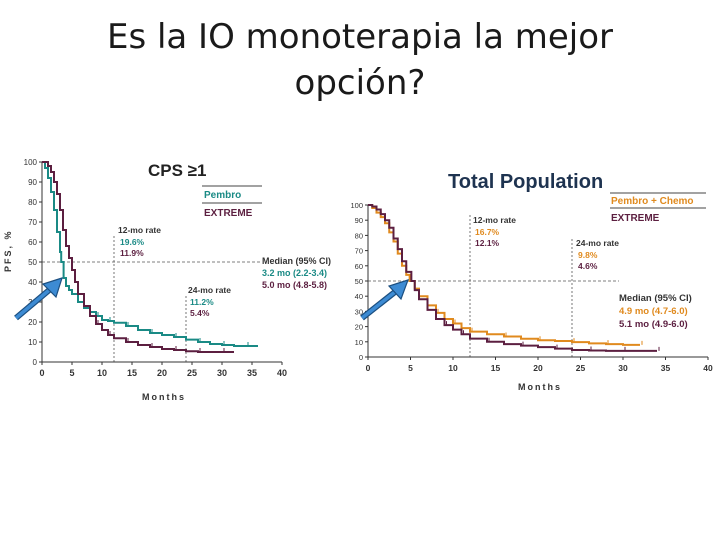 The width and height of the screenshot is (720, 540). I want to click on chart2-guide-lines, so click(493, 286).